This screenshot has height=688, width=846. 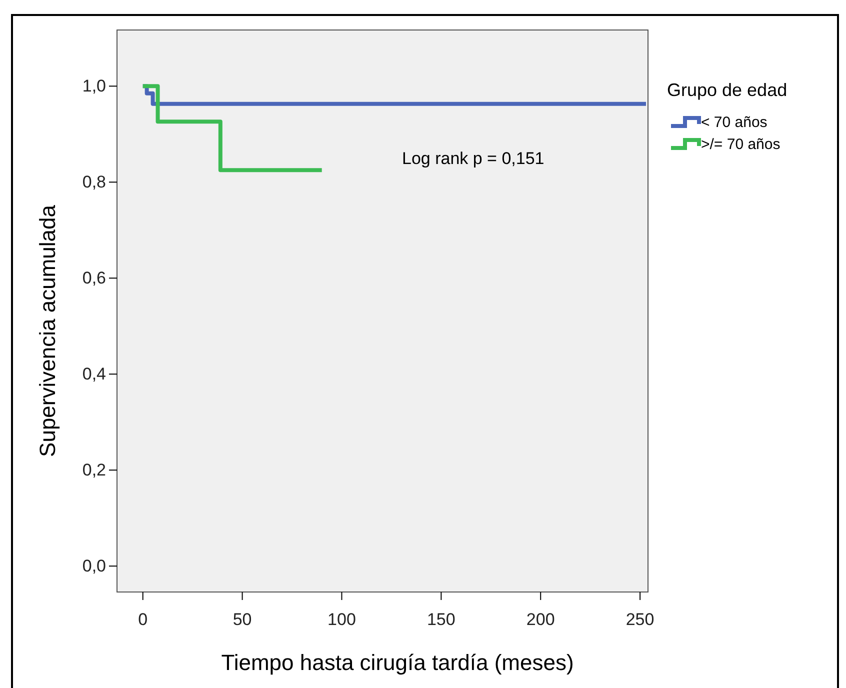 What do you see at coordinates (242, 620) in the screenshot?
I see `x-tick-label: 50` at bounding box center [242, 620].